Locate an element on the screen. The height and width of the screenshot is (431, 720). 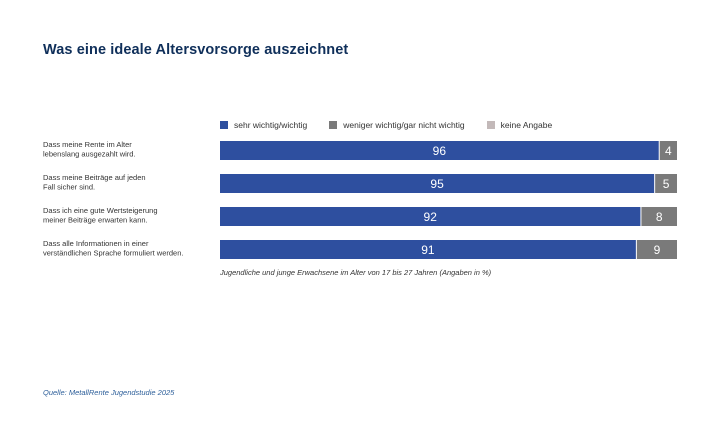
legend-swatch-wichtig is located at coordinates (224, 125).